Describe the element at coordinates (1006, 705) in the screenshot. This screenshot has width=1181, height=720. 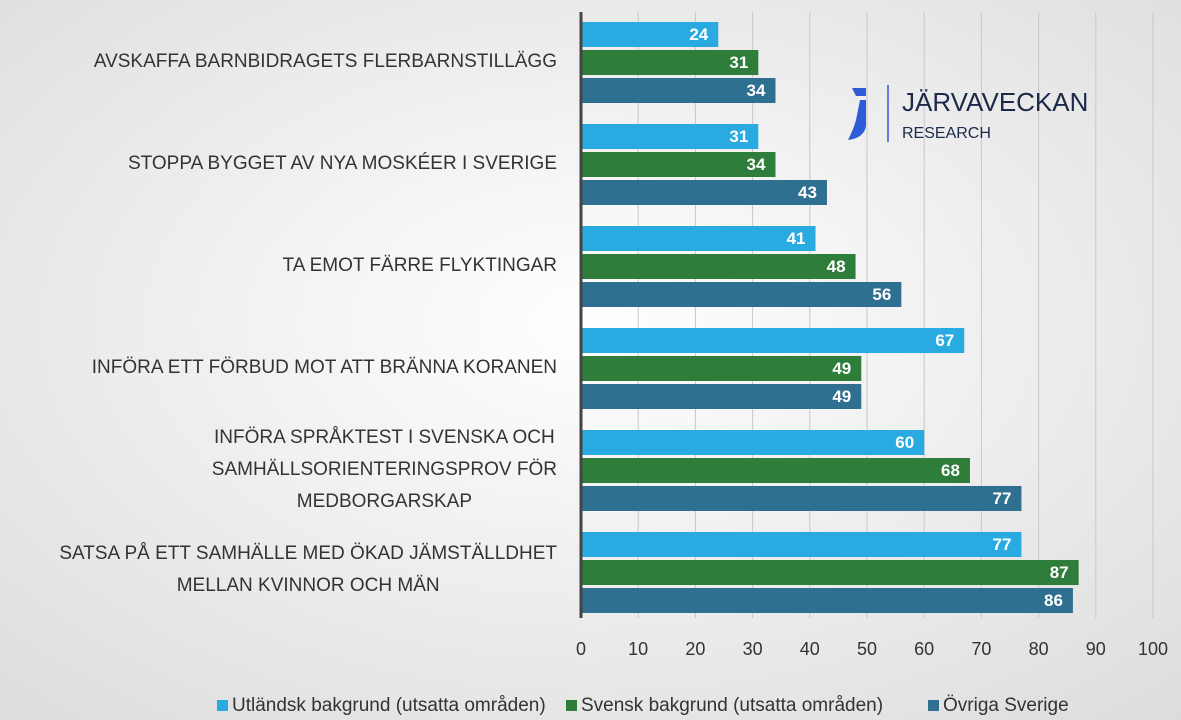
I see `legend-label: Övriga Sverige` at that location.